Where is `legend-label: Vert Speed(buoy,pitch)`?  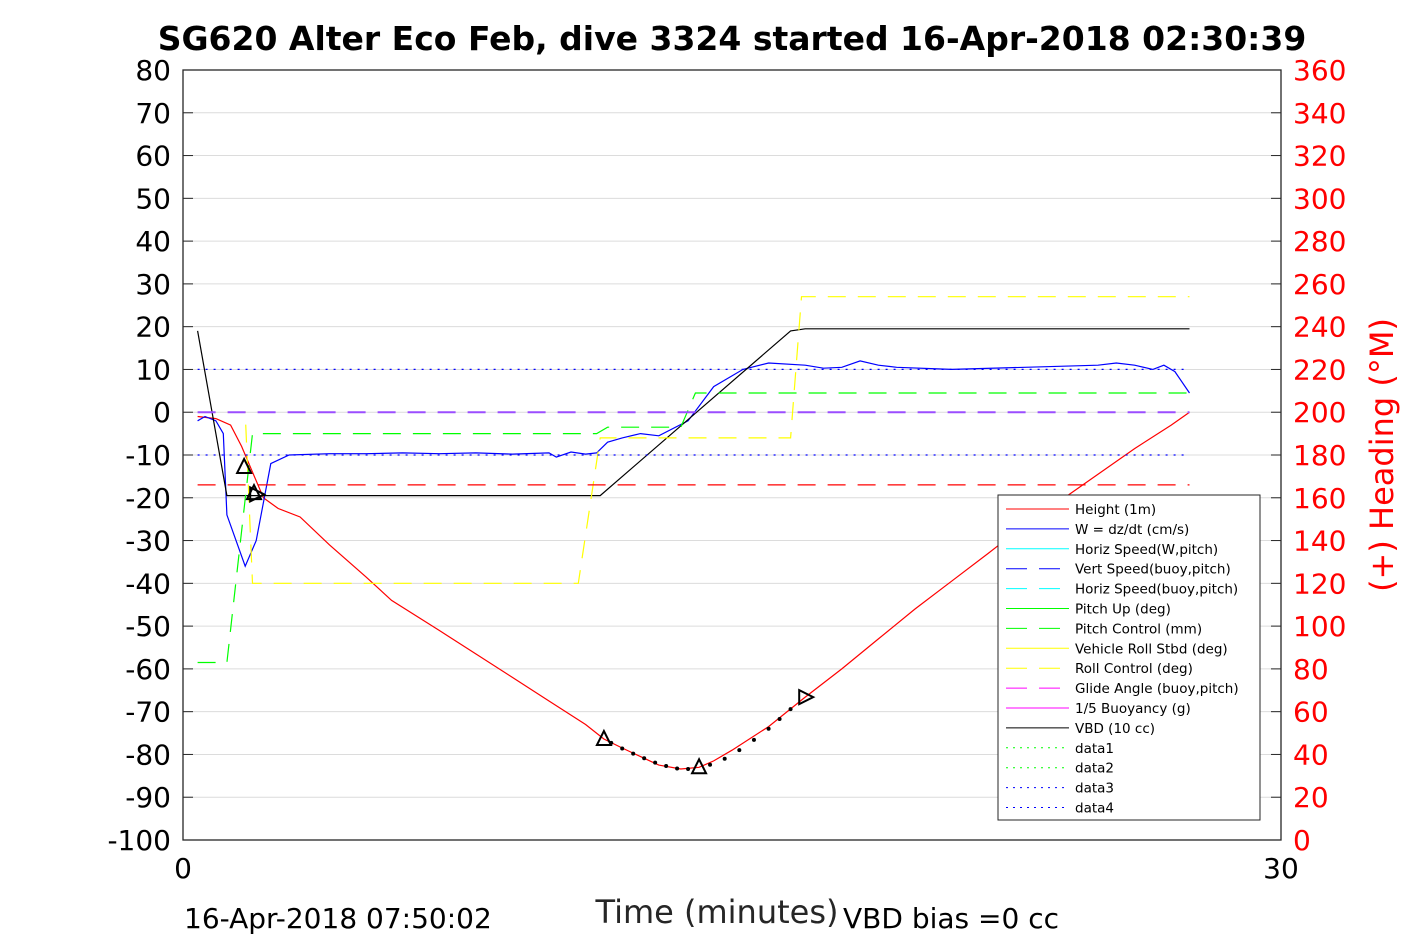 legend-label: Vert Speed(buoy,pitch) is located at coordinates (1153, 570).